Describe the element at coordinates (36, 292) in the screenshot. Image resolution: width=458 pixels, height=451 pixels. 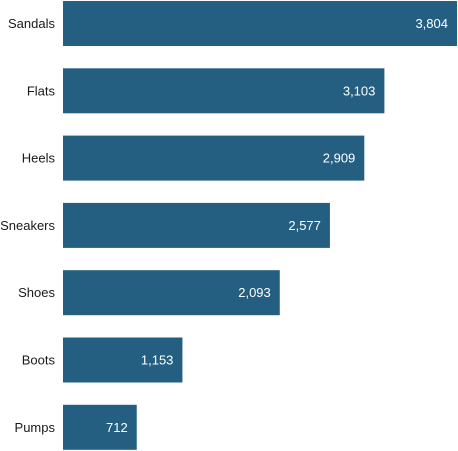
I see `category-label-shoes: Shoes` at that location.